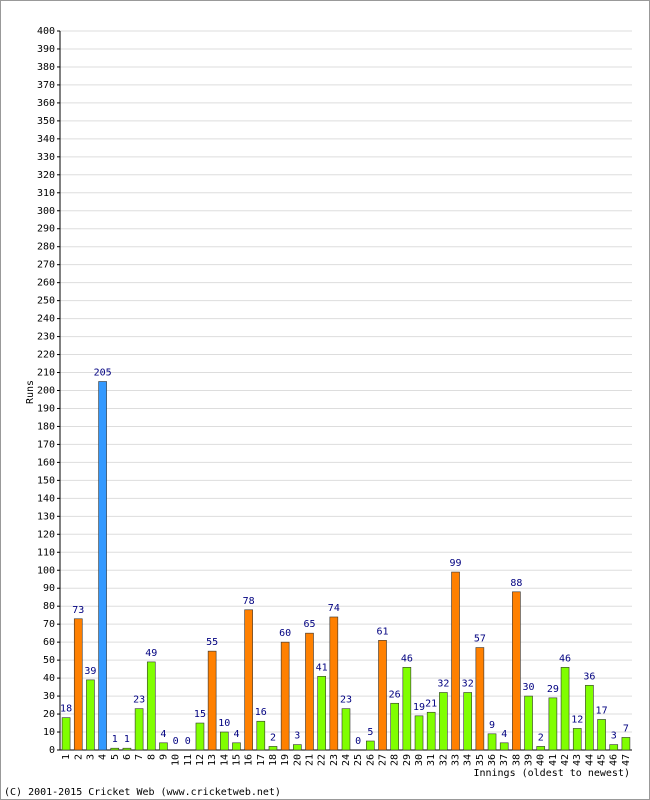 Image resolution: width=650 pixels, height=800 pixels. I want to click on value-label: 17, so click(602, 710).